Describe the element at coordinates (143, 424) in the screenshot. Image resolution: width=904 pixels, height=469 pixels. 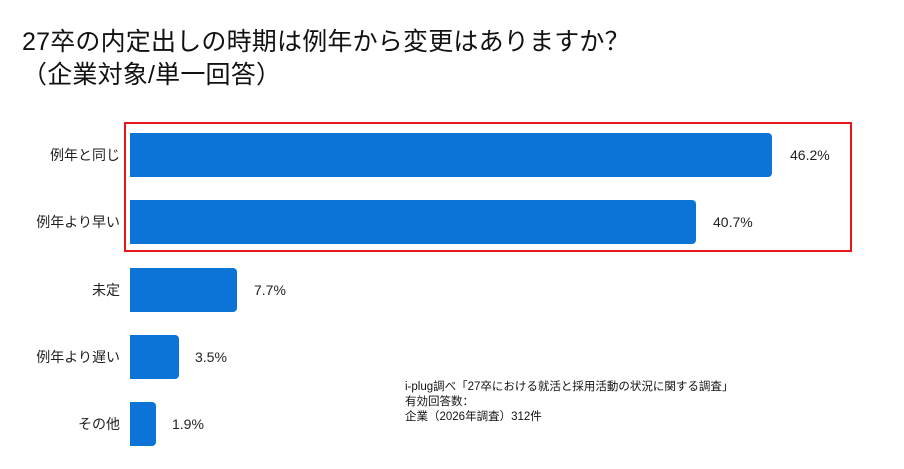
I see `bar-sonota` at that location.